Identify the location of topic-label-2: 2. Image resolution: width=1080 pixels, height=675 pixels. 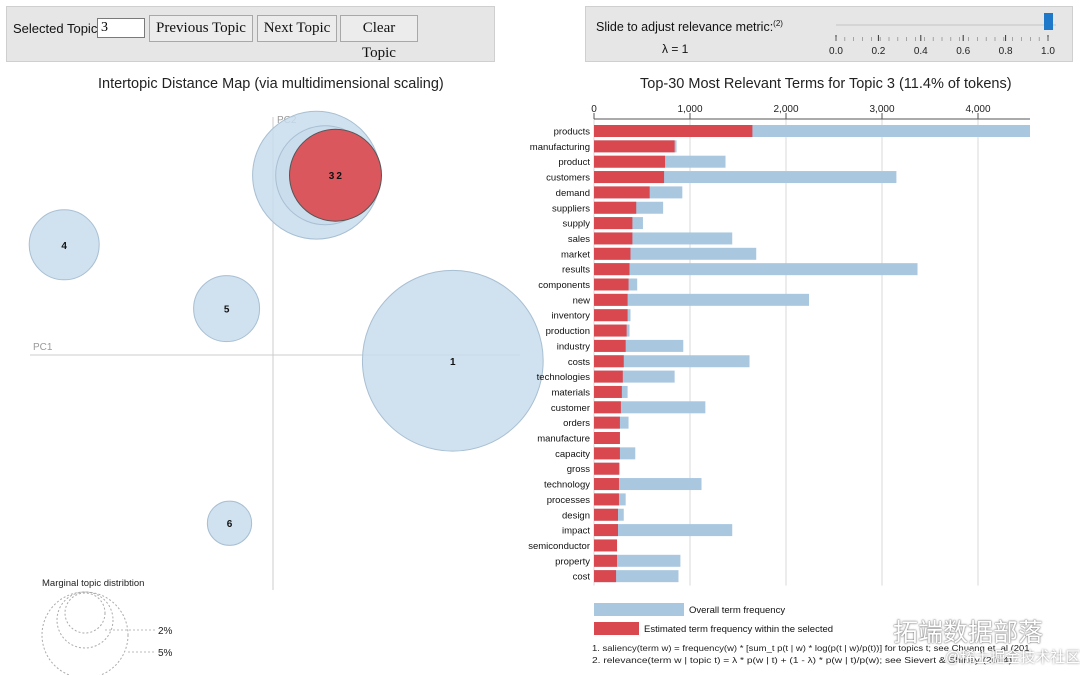
(339, 176).